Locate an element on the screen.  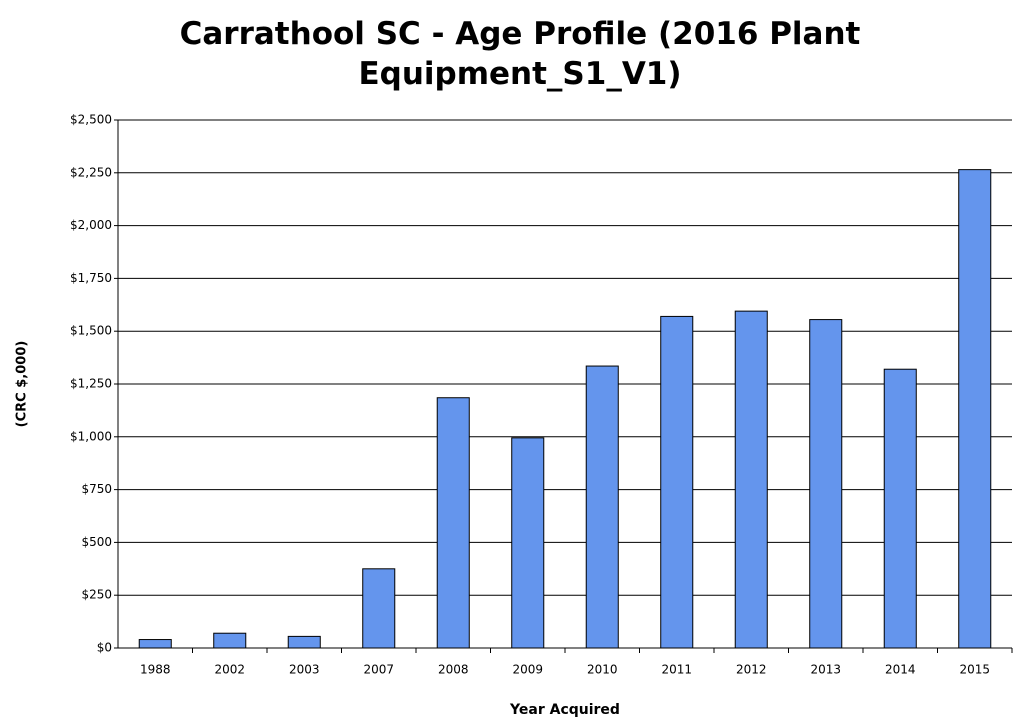
y-axis-label: (CRC $,000) is located at coordinates (22, 384).